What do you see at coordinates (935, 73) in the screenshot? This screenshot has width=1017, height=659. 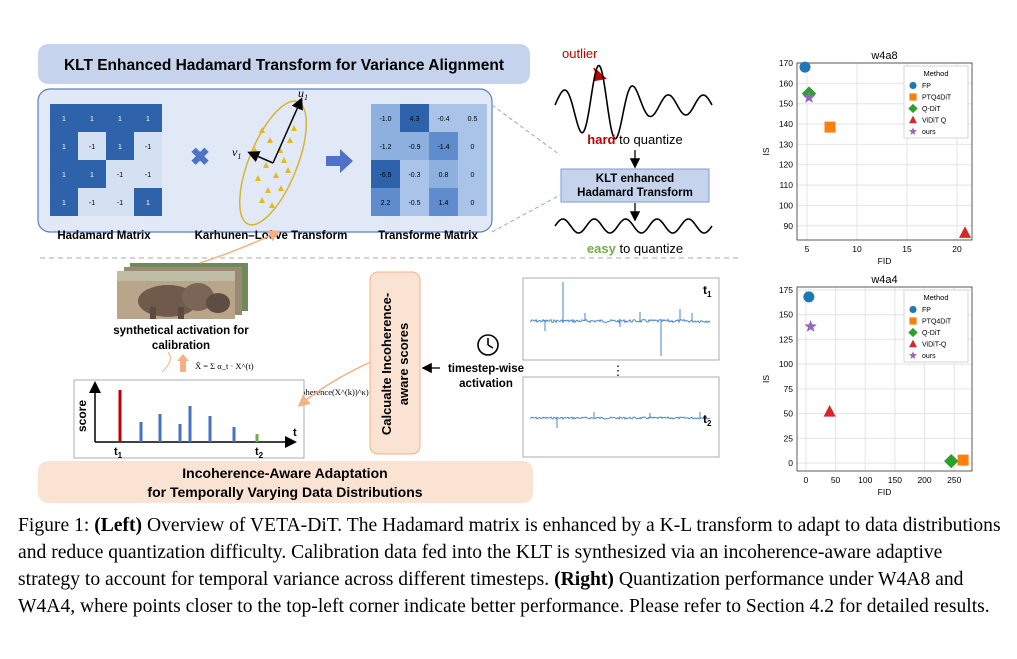 I see `legend-title: Method` at bounding box center [935, 73].